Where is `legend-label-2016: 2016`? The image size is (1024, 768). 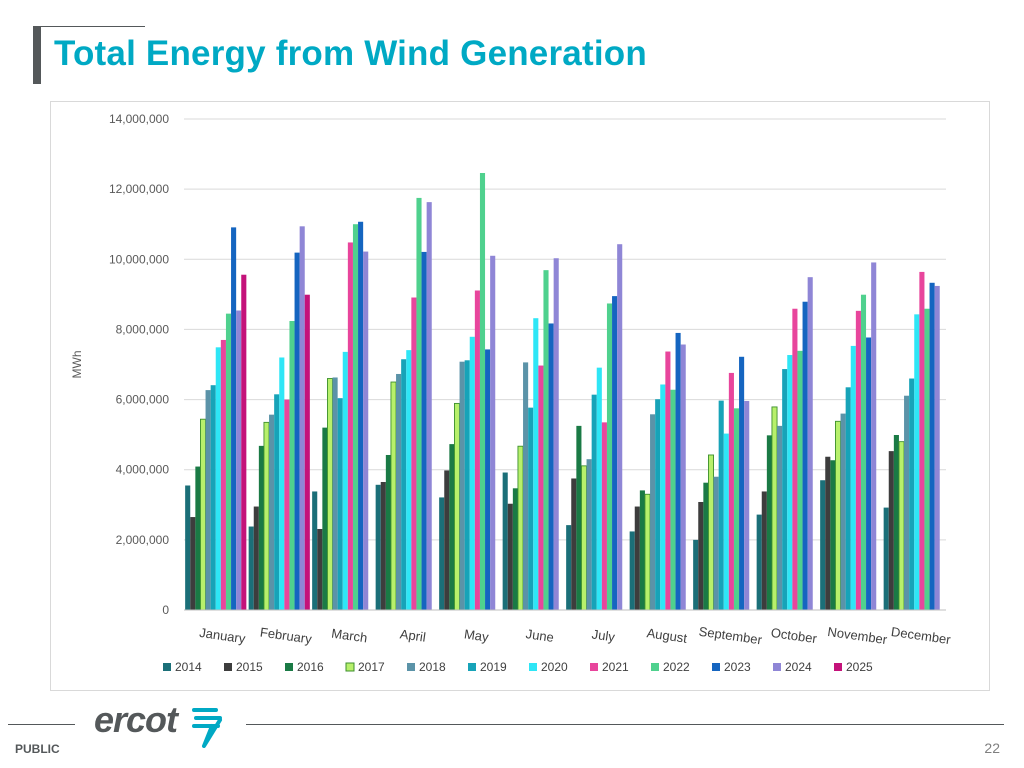 legend-label-2016: 2016 is located at coordinates (310, 667).